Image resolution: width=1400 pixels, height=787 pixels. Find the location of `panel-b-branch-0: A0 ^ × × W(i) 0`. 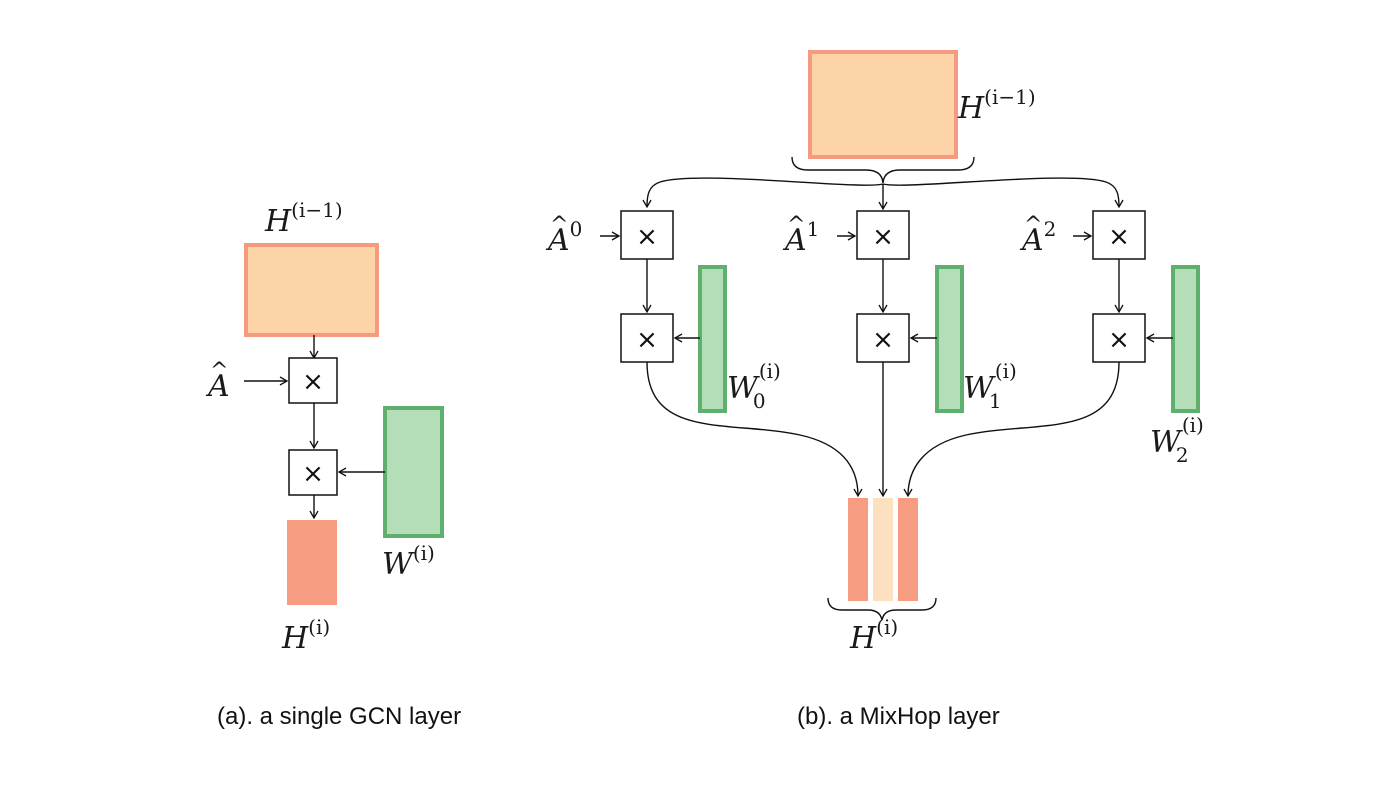

panel-b-branch-0: A0 ^ × × W(i) 0 is located at coordinates (704, 354).